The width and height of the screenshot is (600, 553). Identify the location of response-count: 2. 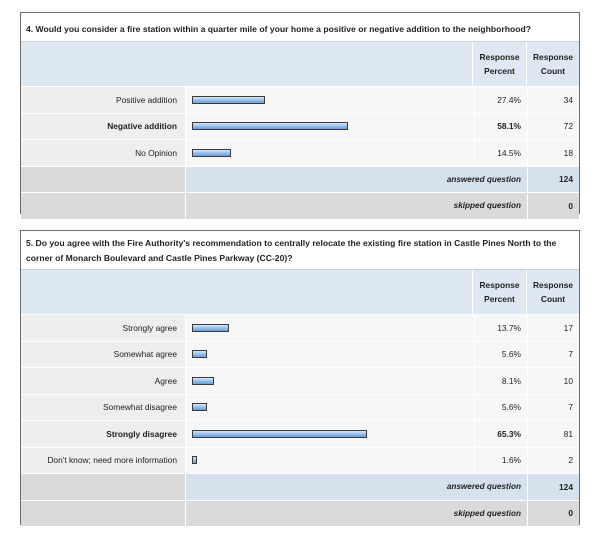
(553, 460).